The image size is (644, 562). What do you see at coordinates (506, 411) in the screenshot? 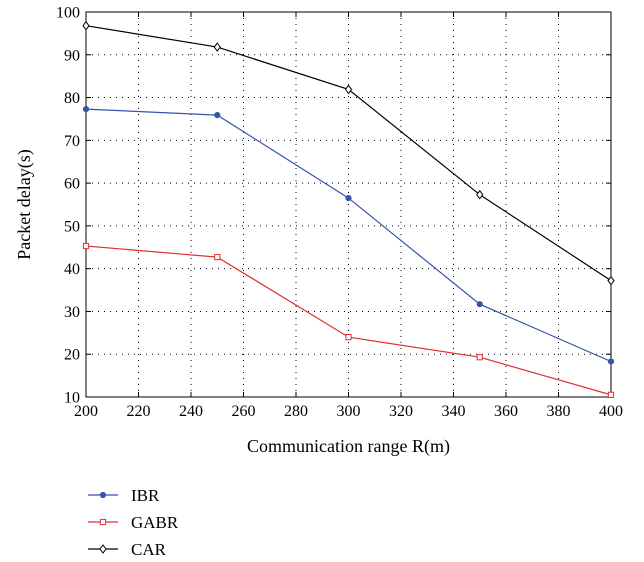
I see `x-tick-label: 360` at bounding box center [506, 411].